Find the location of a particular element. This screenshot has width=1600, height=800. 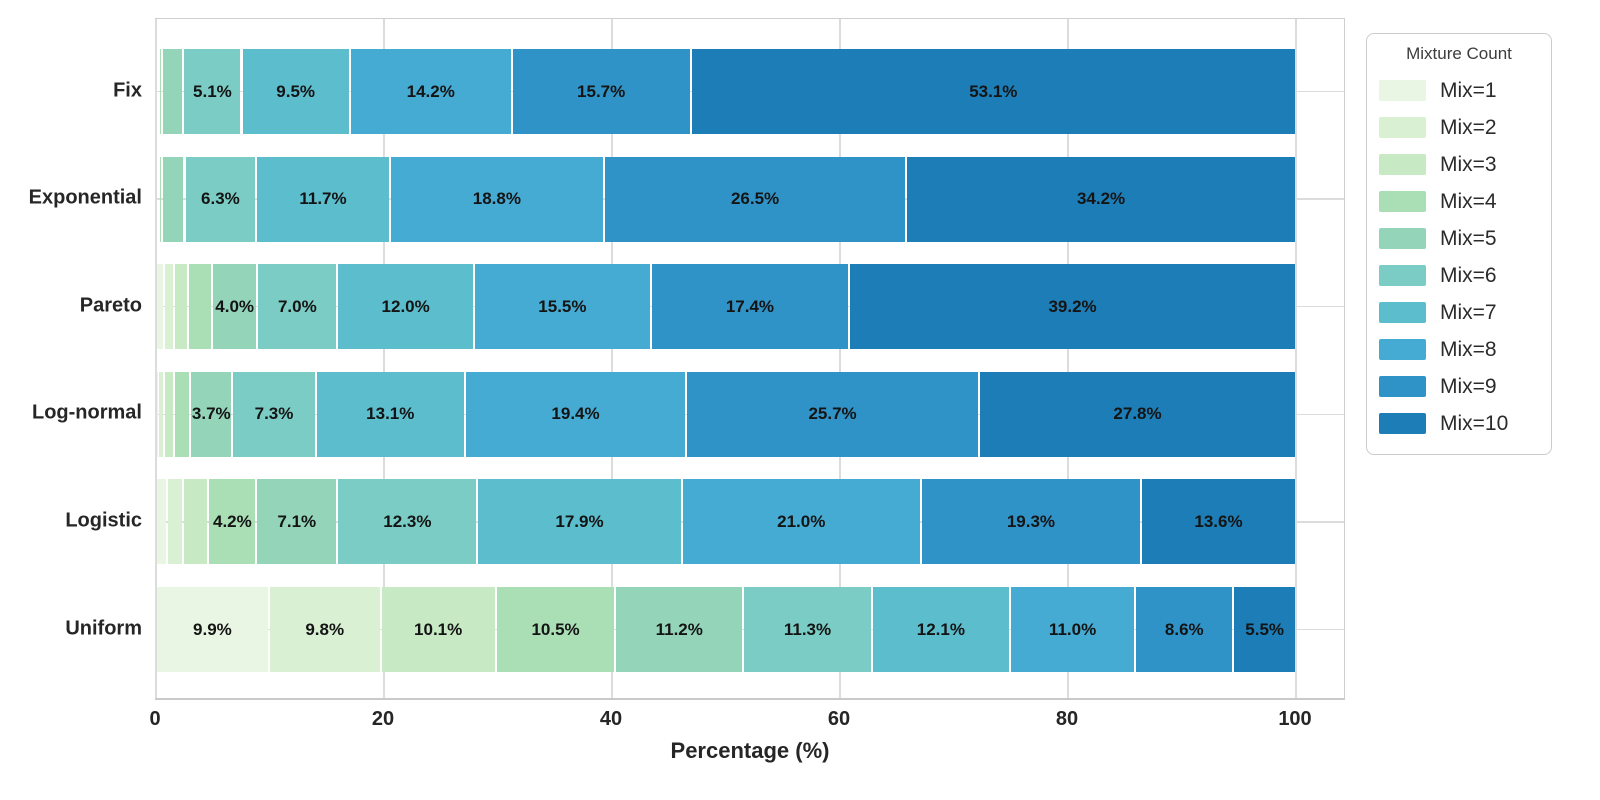

bar-segment-mix=9: 19.3% is located at coordinates (1030, 522).